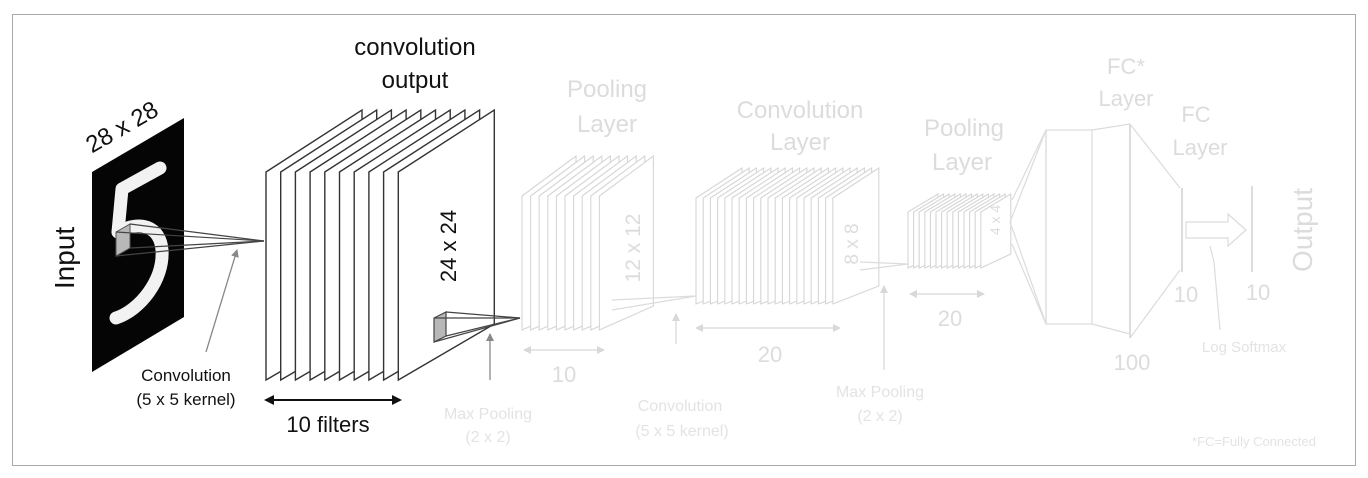 This screenshot has width=1368, height=478. I want to click on fc2-title-line1: FC, so click(1195, 114).